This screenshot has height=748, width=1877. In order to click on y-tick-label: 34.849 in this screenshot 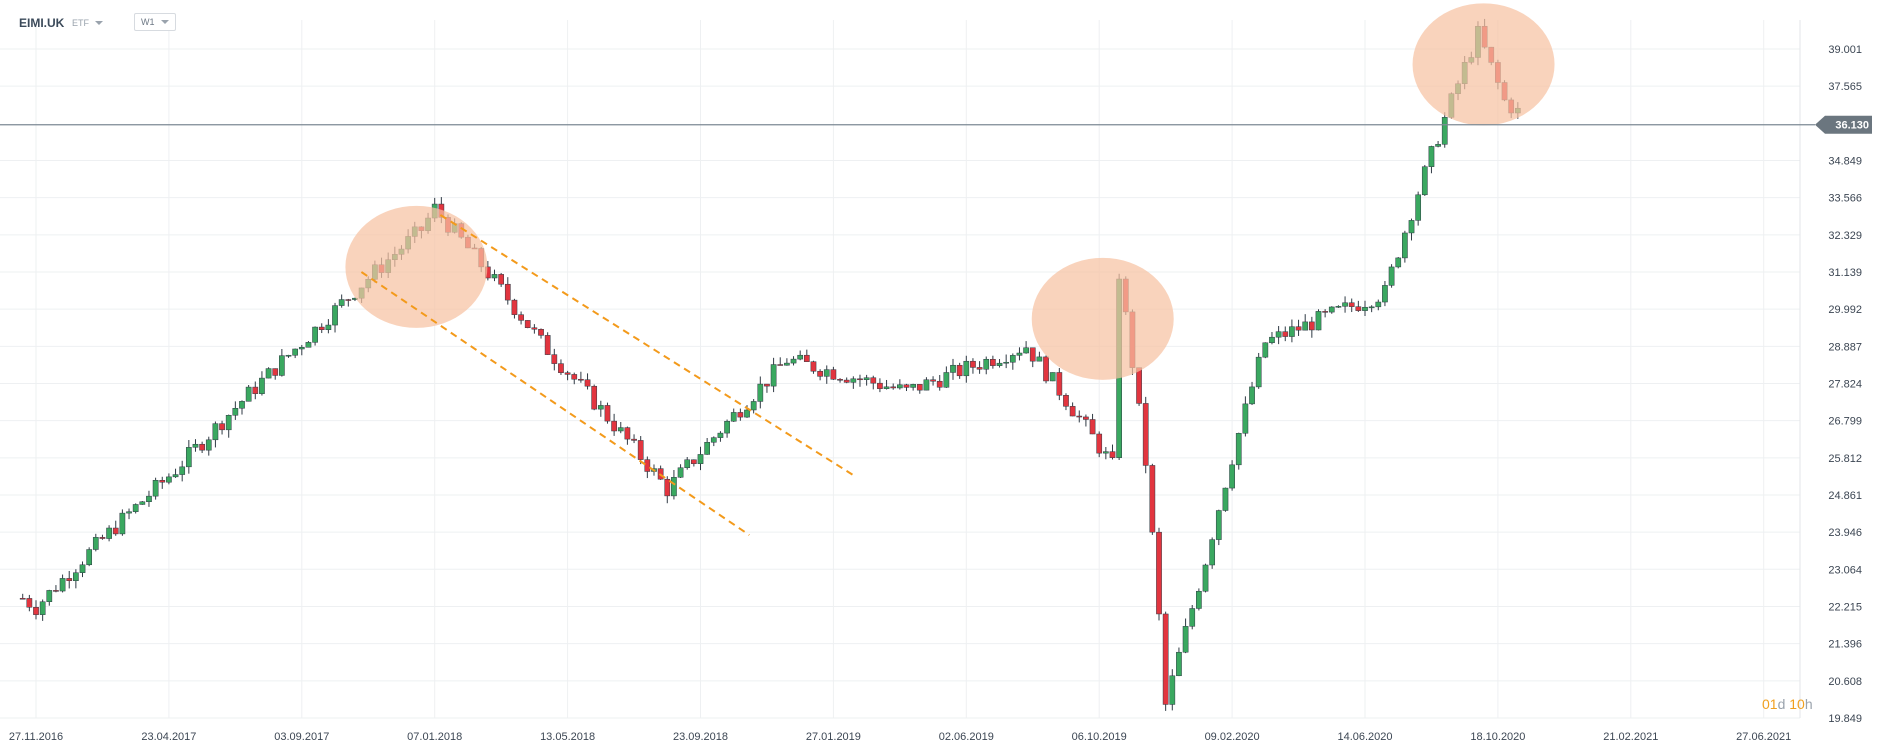, I will do `click(1845, 161)`.